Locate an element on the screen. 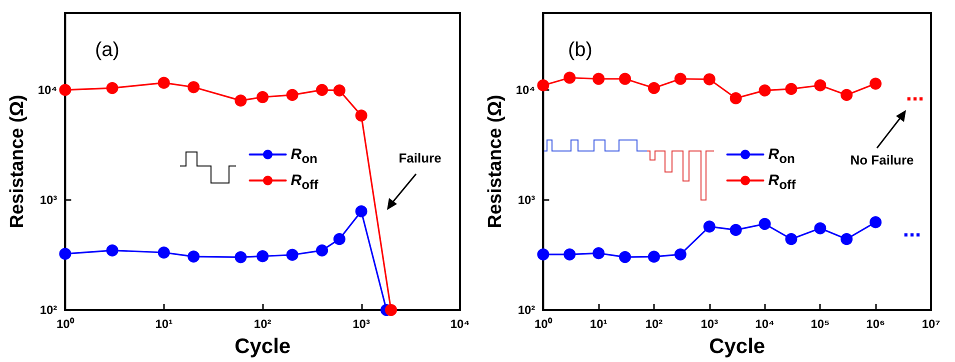 The height and width of the screenshot is (362, 955). text: (b) is located at coordinates (580, 50).